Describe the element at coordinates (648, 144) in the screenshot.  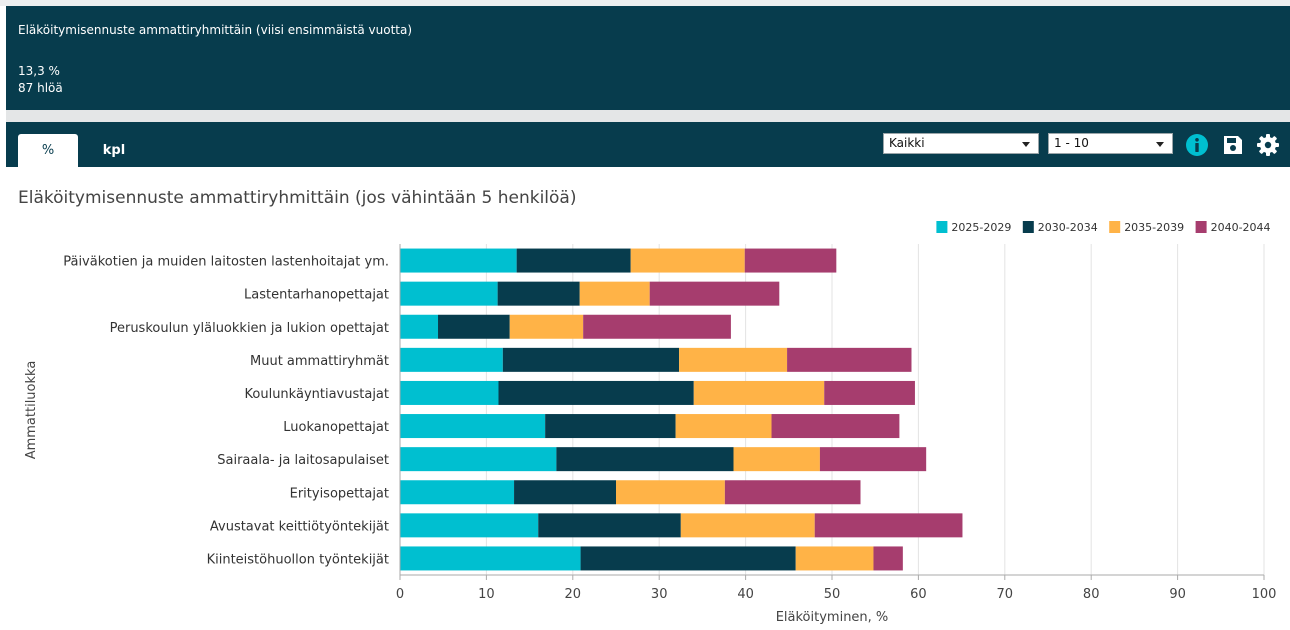
I see `chart-toolbar: % kpl Kaikki 1 - 10` at that location.